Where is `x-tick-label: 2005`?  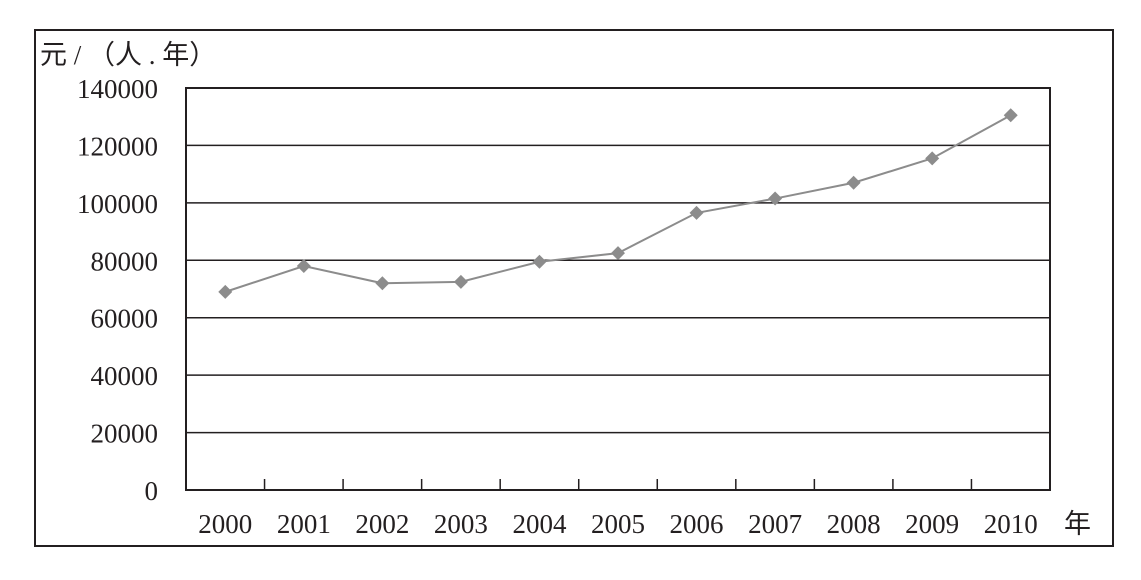
x-tick-label: 2005 is located at coordinates (618, 524).